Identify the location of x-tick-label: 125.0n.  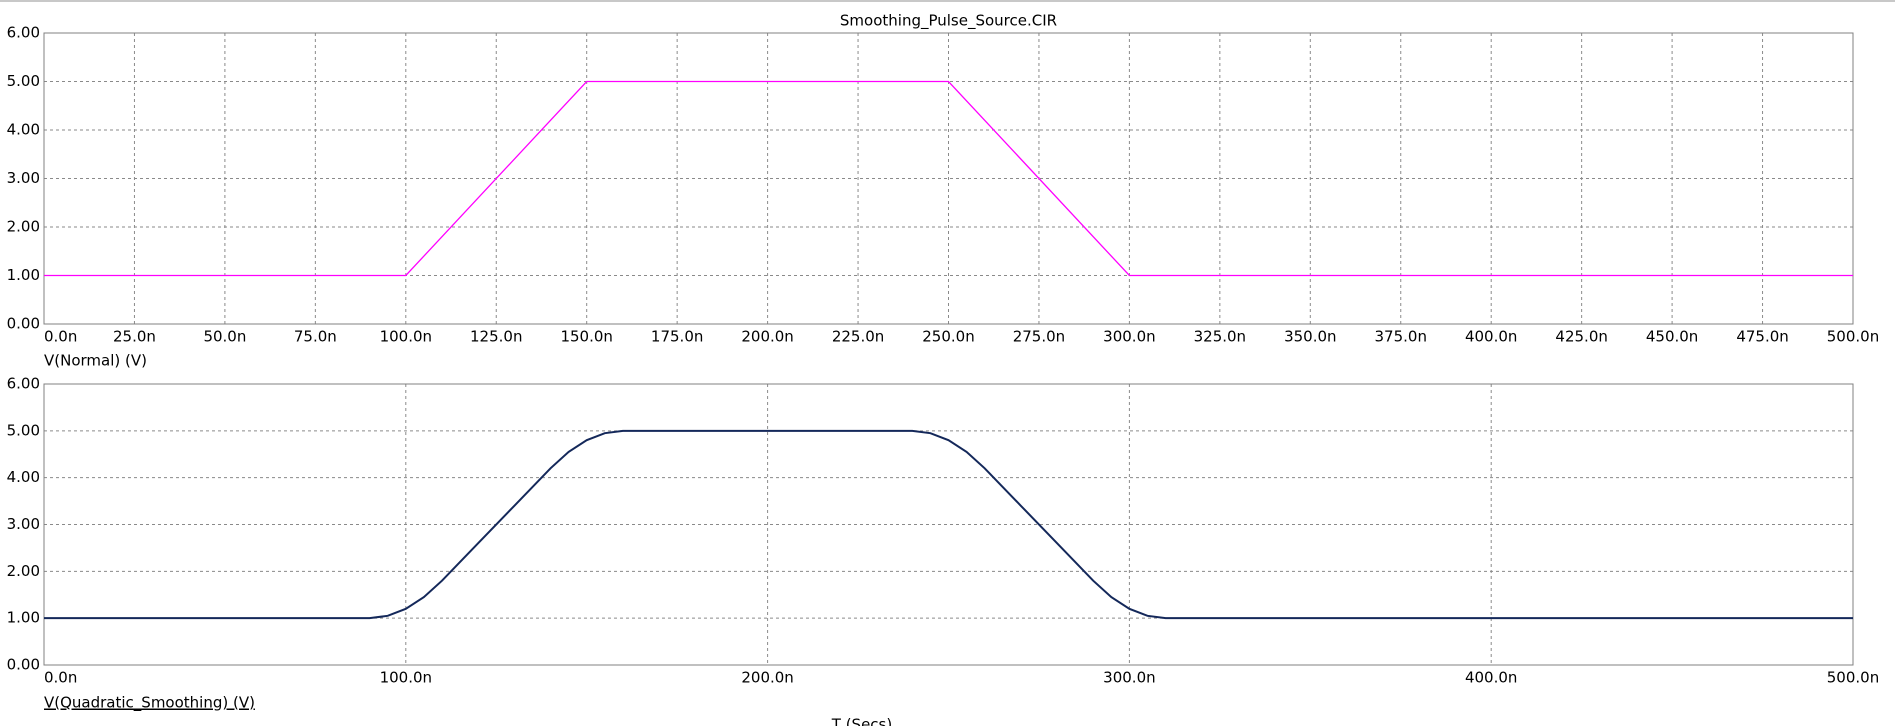
(496, 337).